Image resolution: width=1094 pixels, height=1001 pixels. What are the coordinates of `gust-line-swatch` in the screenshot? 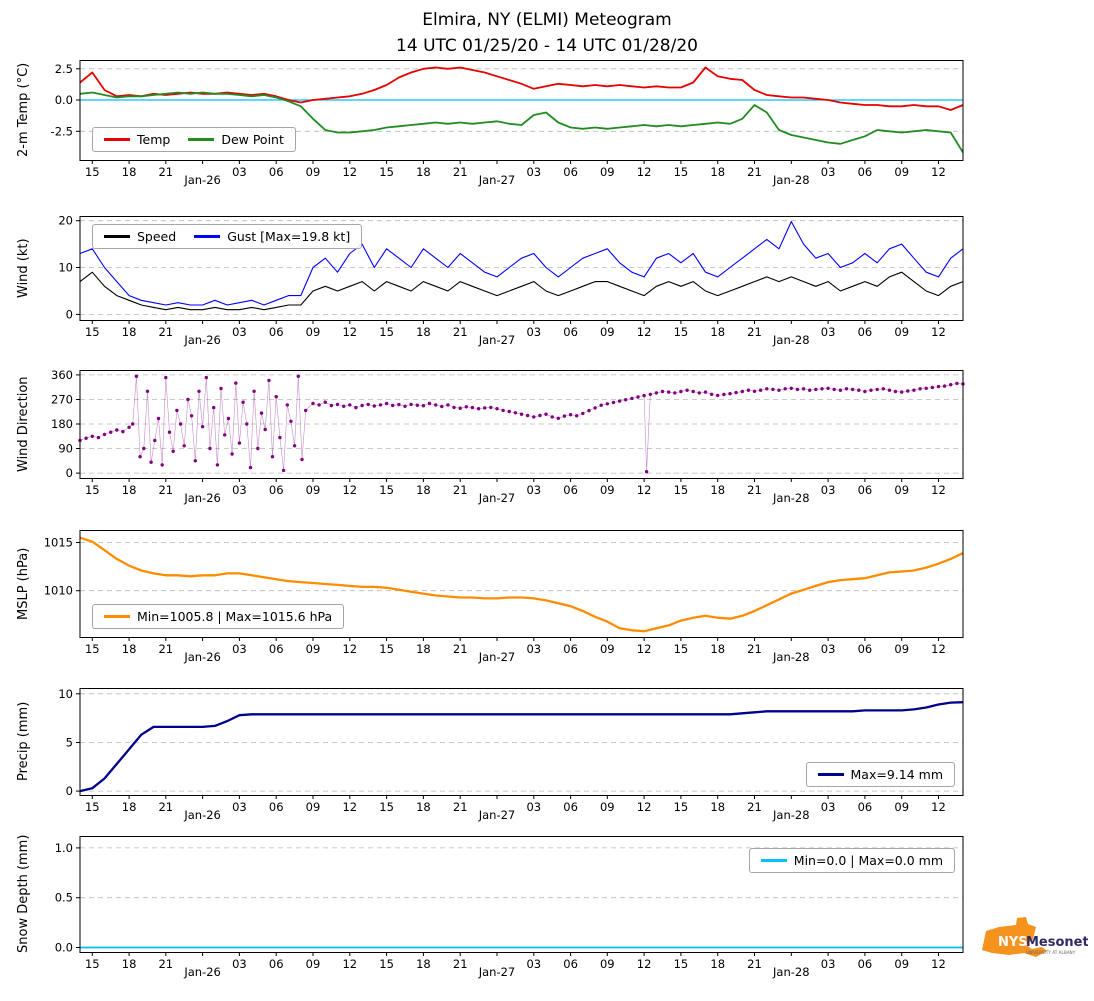 It's located at (207, 236).